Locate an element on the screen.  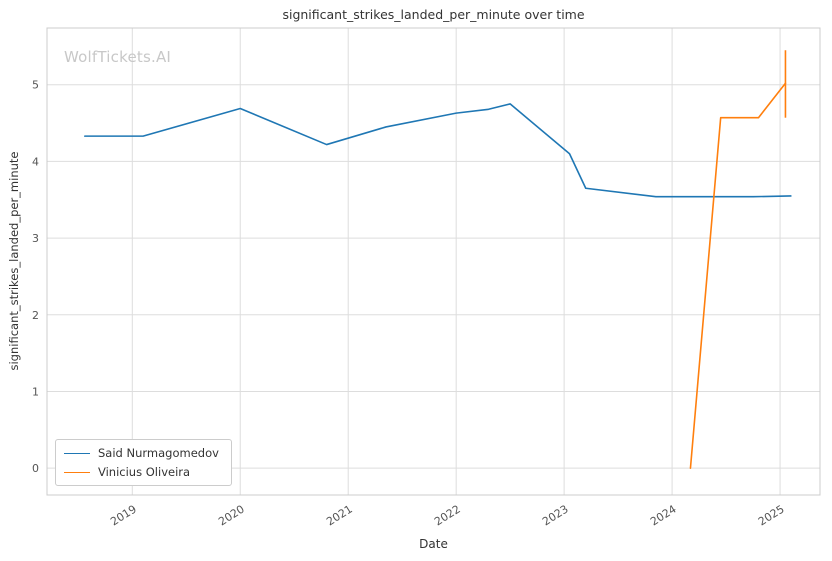
y-tick-label: 3 is located at coordinates (35, 238).